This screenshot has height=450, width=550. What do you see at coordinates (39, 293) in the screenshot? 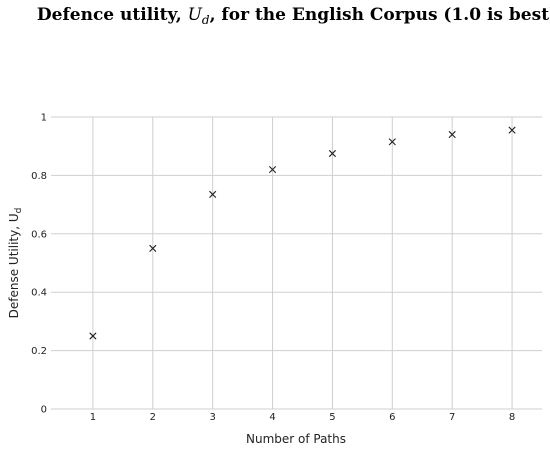
I see `y-tick-label-2: 0.4` at bounding box center [39, 293].